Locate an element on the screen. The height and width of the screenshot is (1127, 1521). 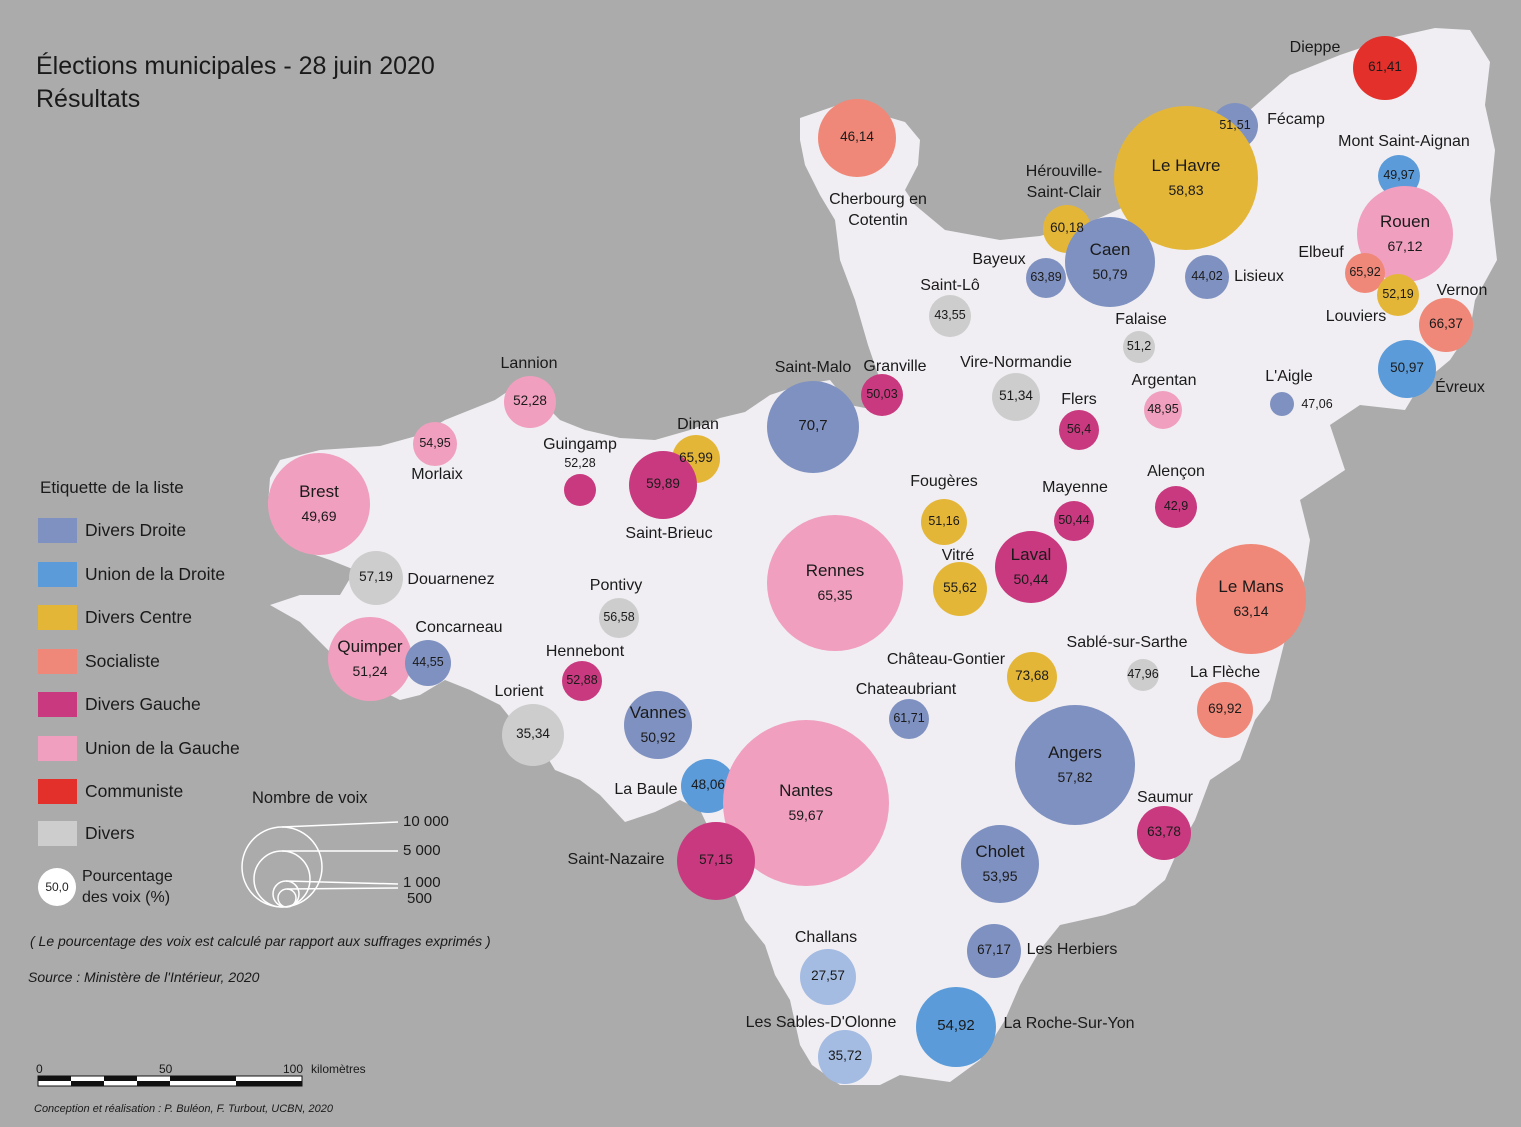
city-circle-la-baule is located at coordinates (708, 786).